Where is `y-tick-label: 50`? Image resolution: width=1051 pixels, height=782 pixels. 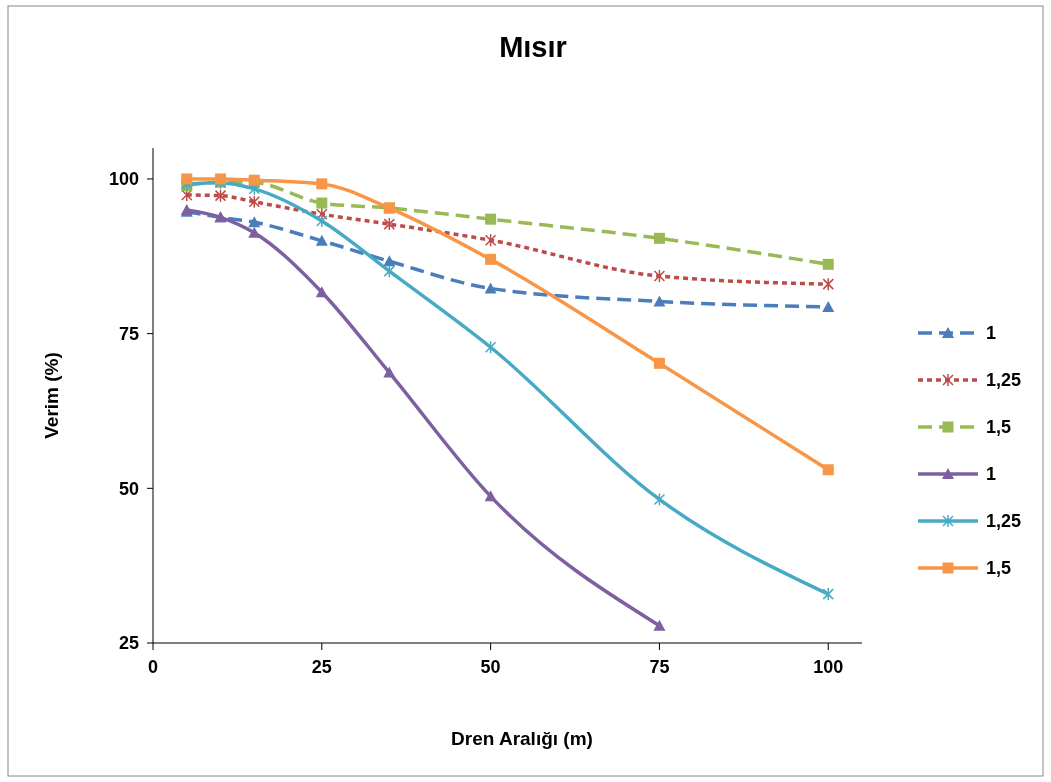 y-tick-label: 50 is located at coordinates (128, 488).